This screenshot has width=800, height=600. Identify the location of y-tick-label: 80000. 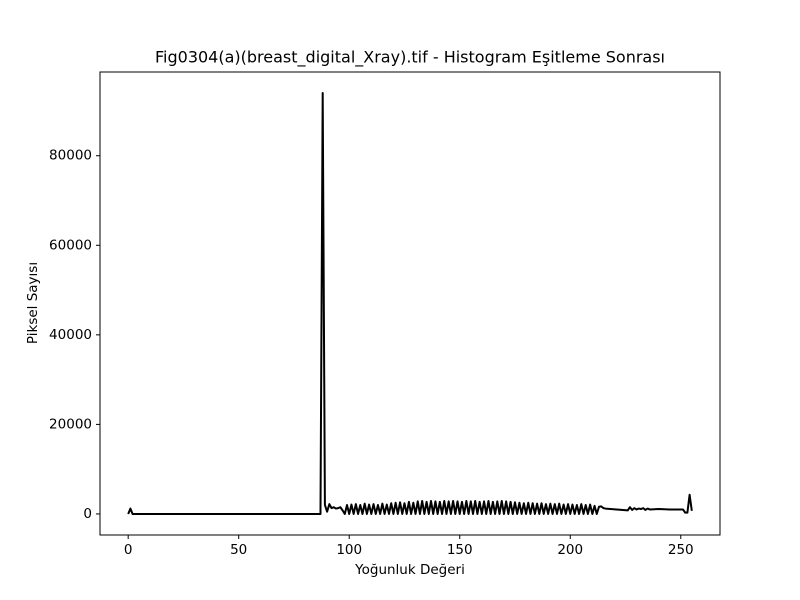
(70, 156).